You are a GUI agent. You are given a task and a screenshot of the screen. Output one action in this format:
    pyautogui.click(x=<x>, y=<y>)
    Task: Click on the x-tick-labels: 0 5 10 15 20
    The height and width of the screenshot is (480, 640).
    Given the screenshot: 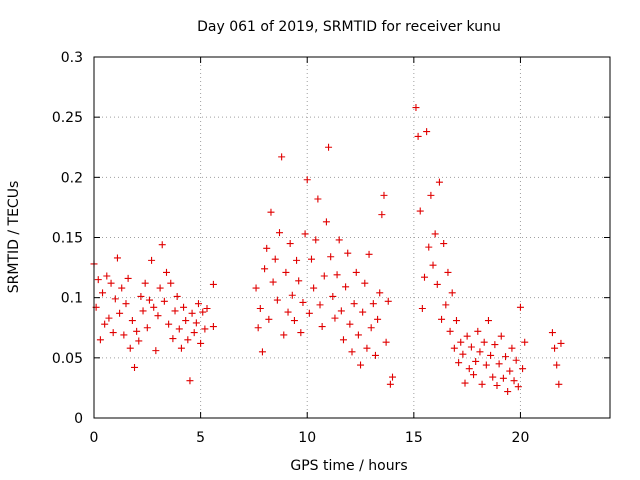 What is the action you would take?
    pyautogui.click(x=310, y=438)
    